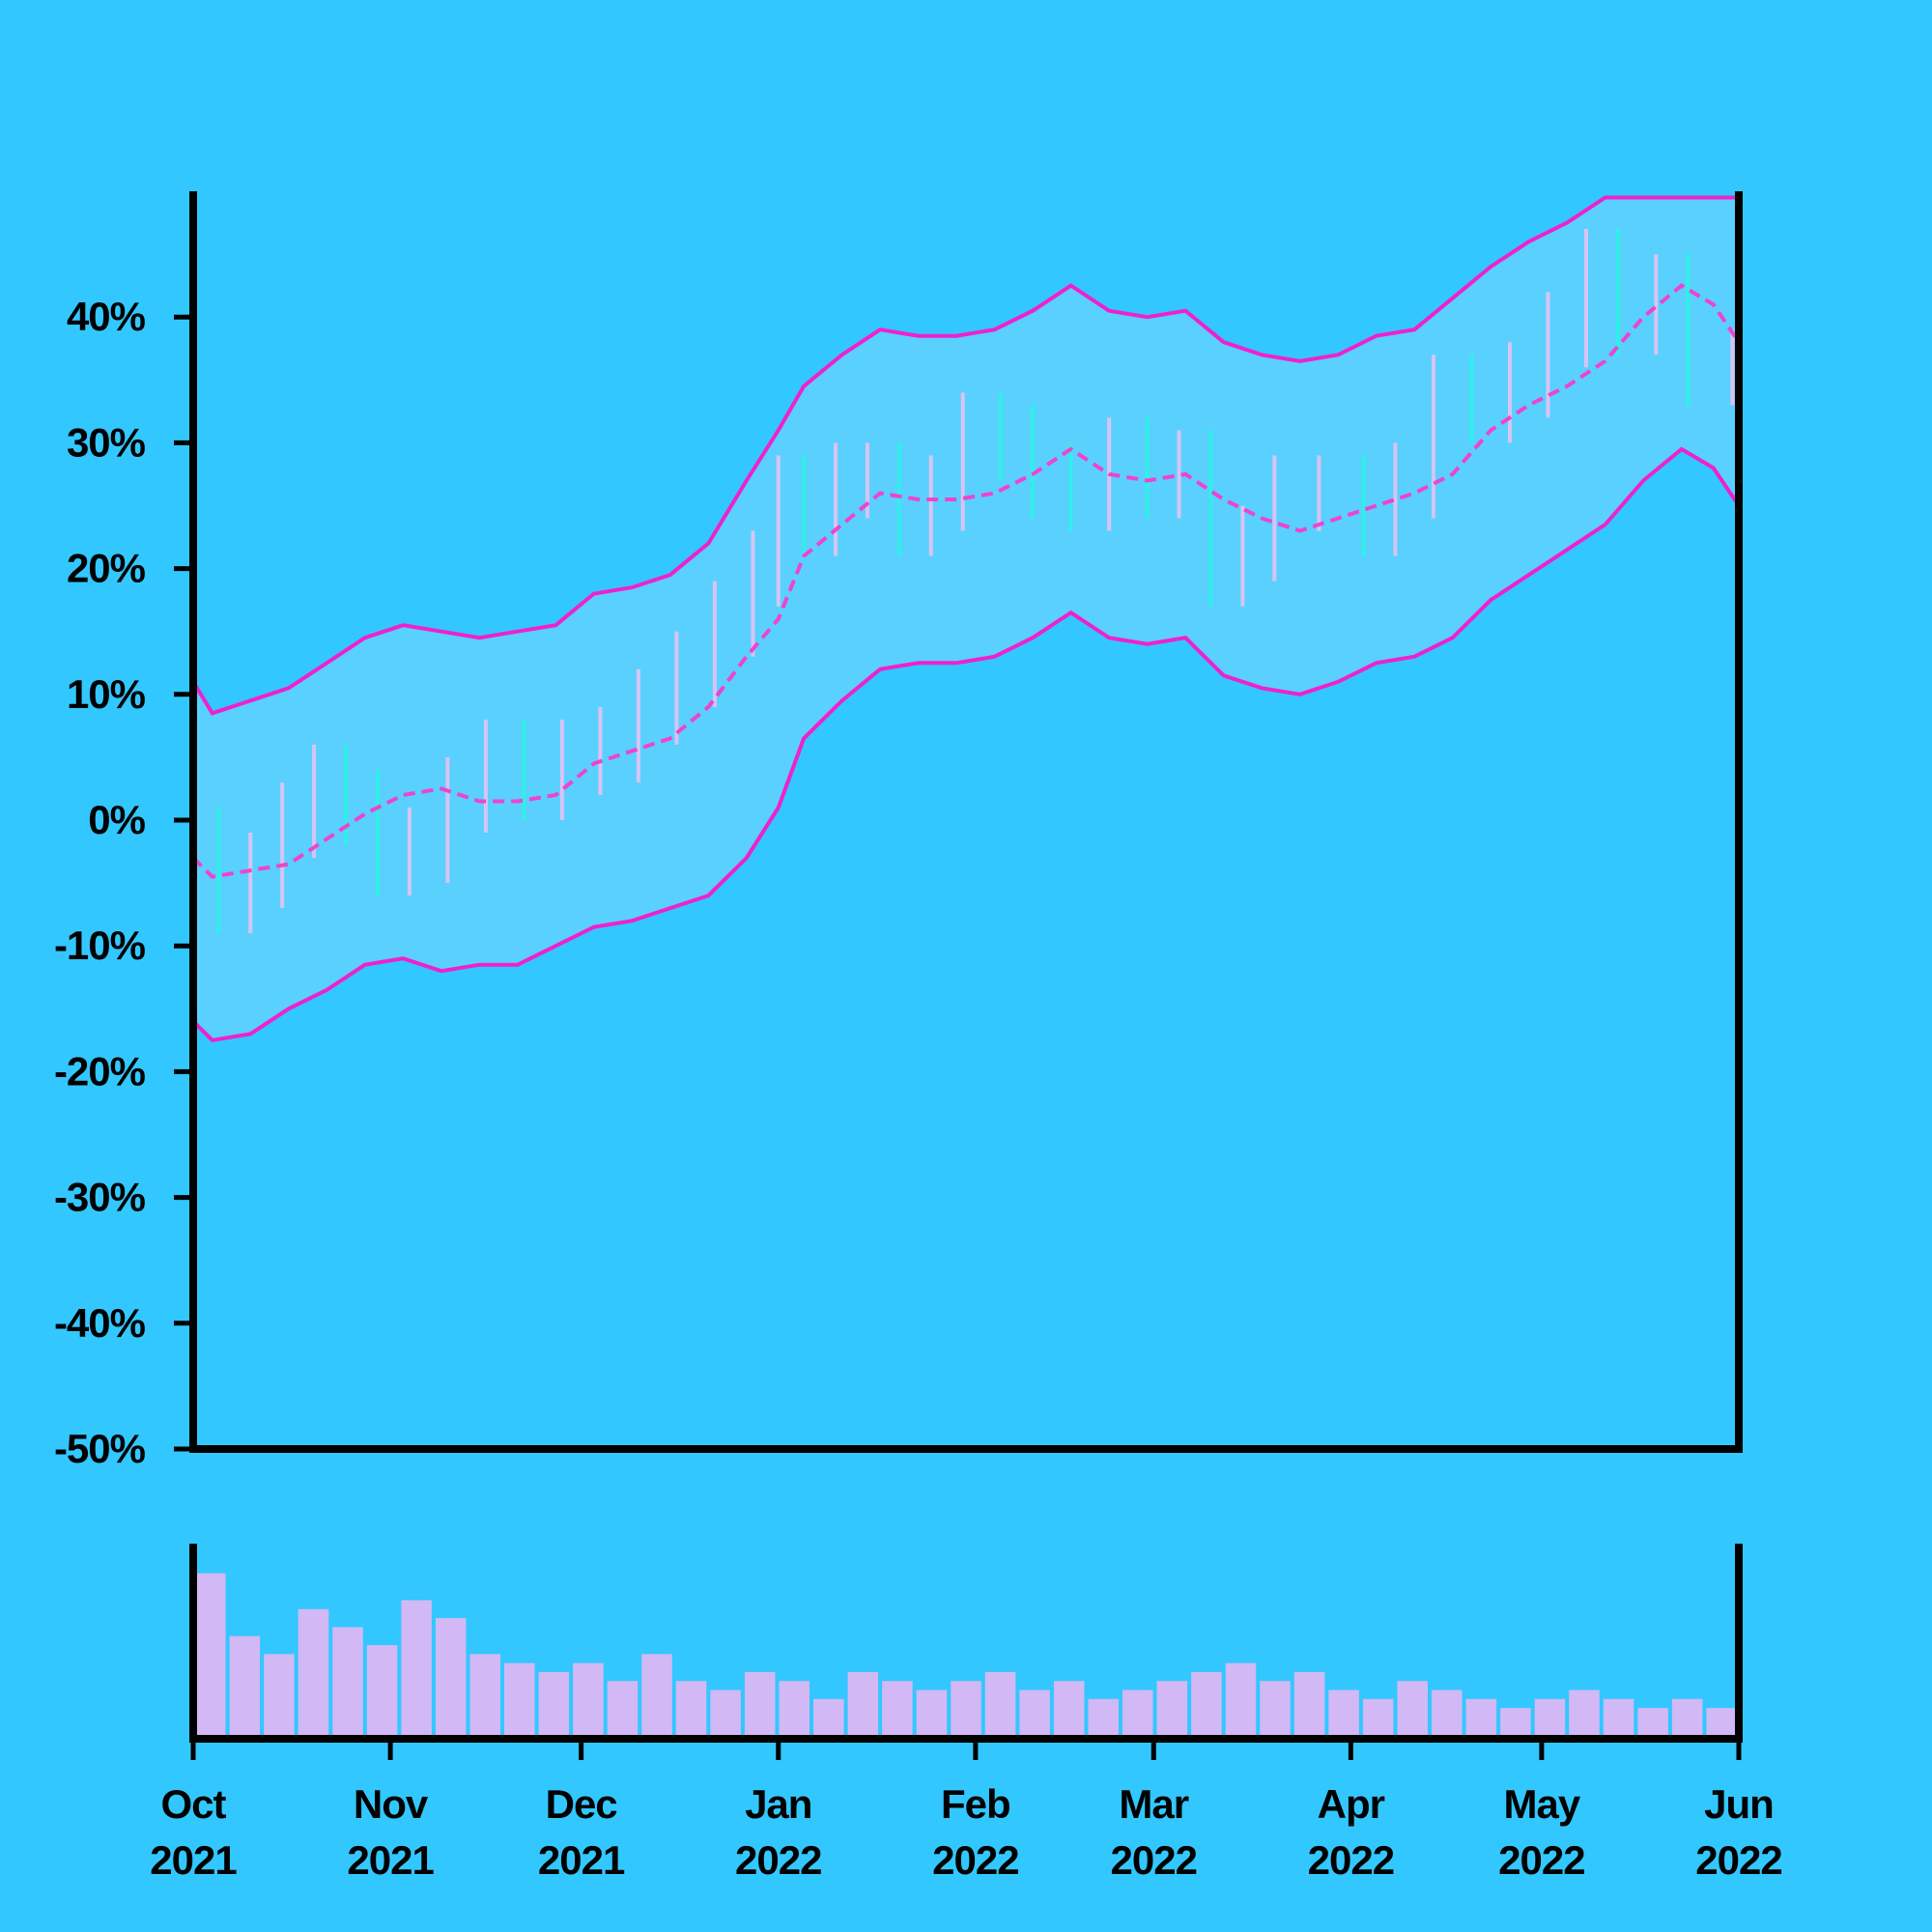 The height and width of the screenshot is (1932, 1932). What do you see at coordinates (106, 442) in the screenshot?
I see `y-tick-label: 30%` at bounding box center [106, 442].